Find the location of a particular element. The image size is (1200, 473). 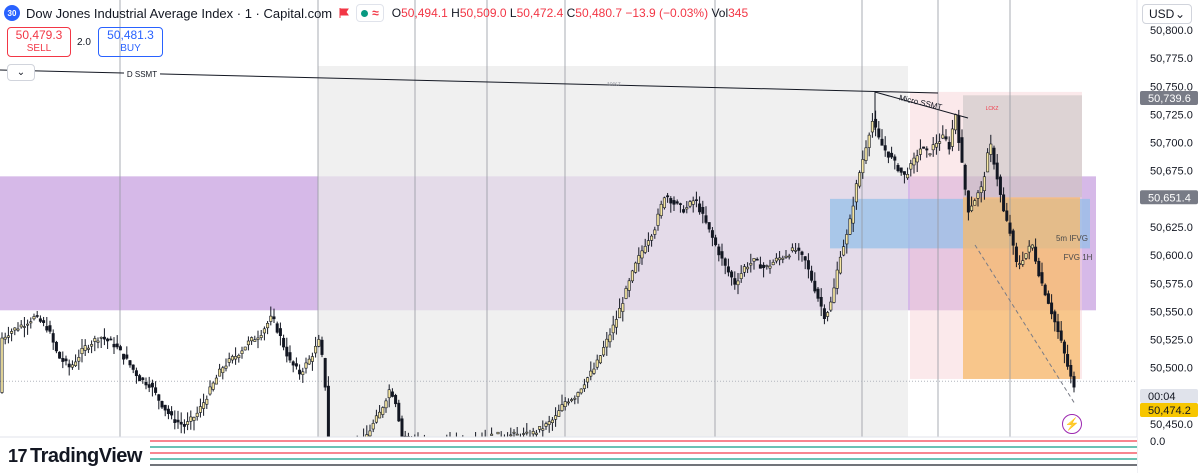

y-tick-label: 50,500.0 is located at coordinates (1171, 369).